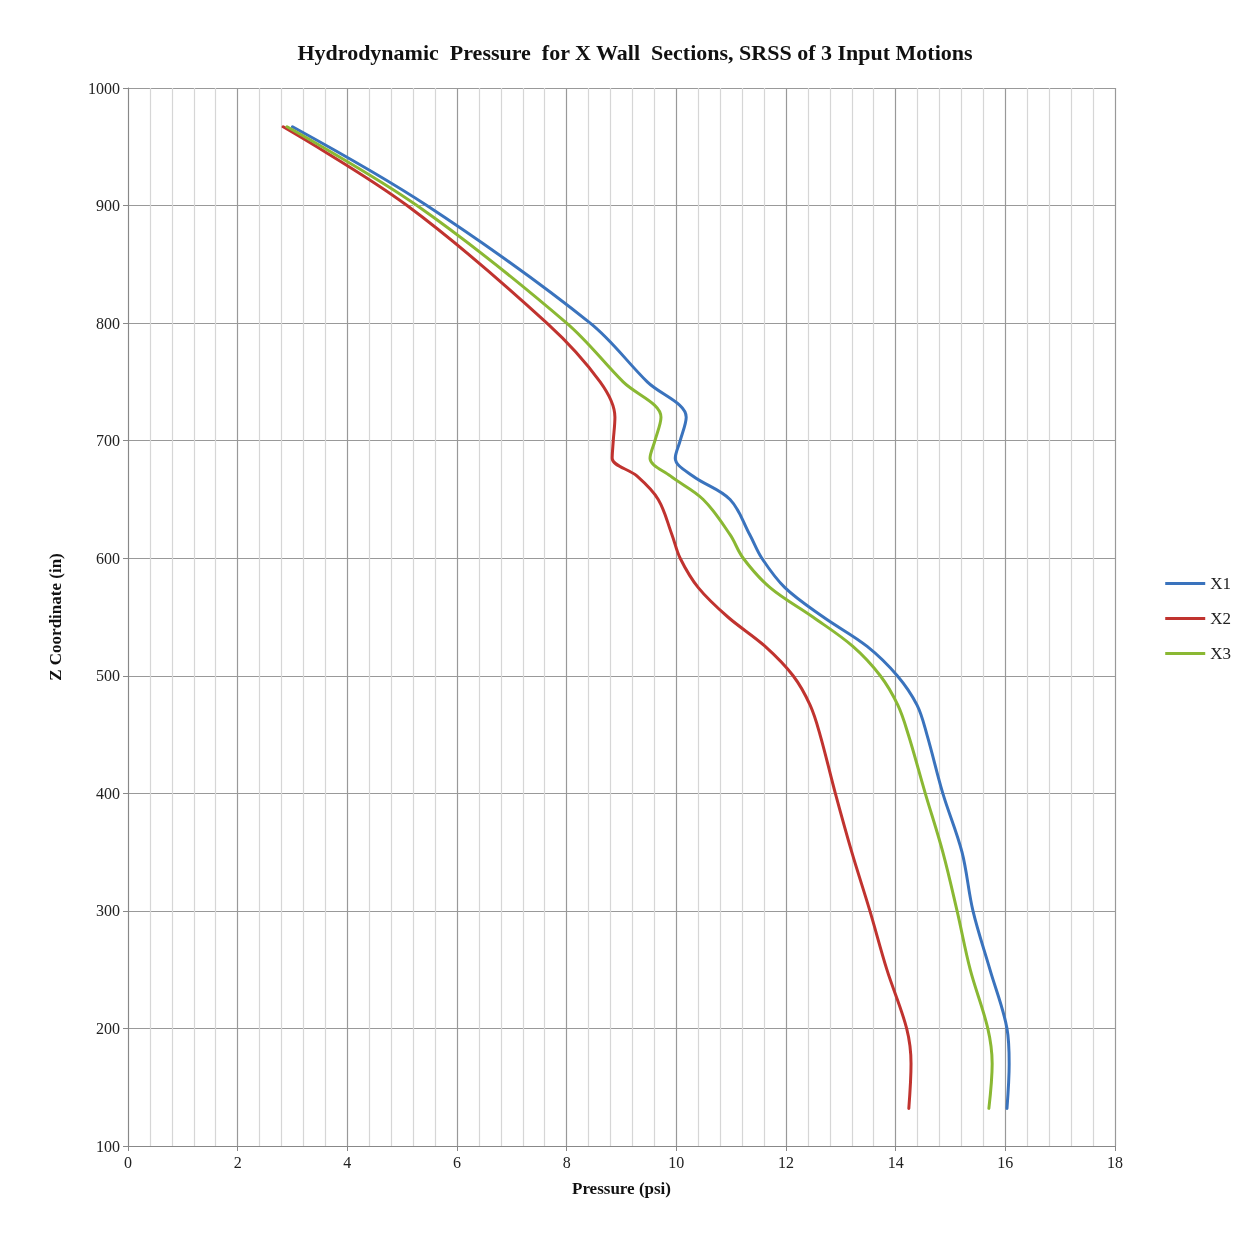 The width and height of the screenshot is (1236, 1237). I want to click on y-tick-label: 200, so click(108, 1028).